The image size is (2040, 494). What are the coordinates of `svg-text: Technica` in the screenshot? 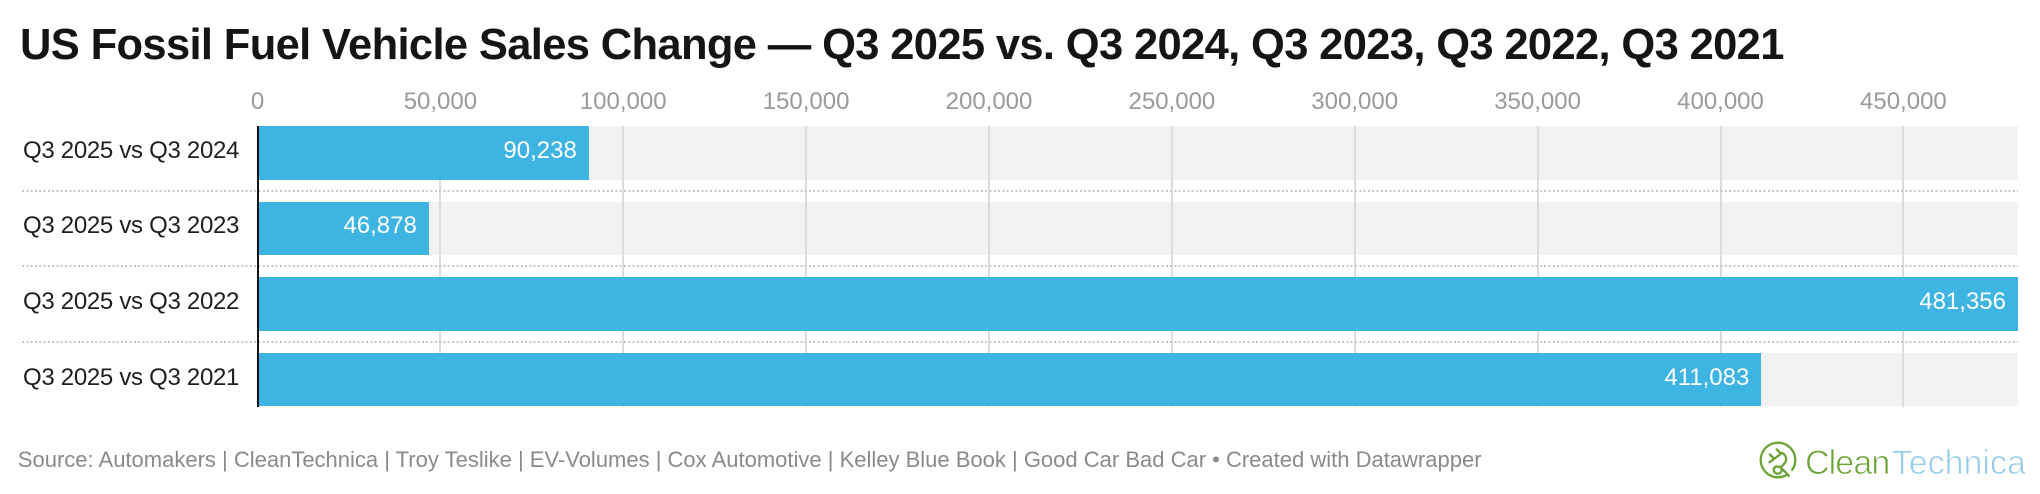 It's located at (1959, 463).